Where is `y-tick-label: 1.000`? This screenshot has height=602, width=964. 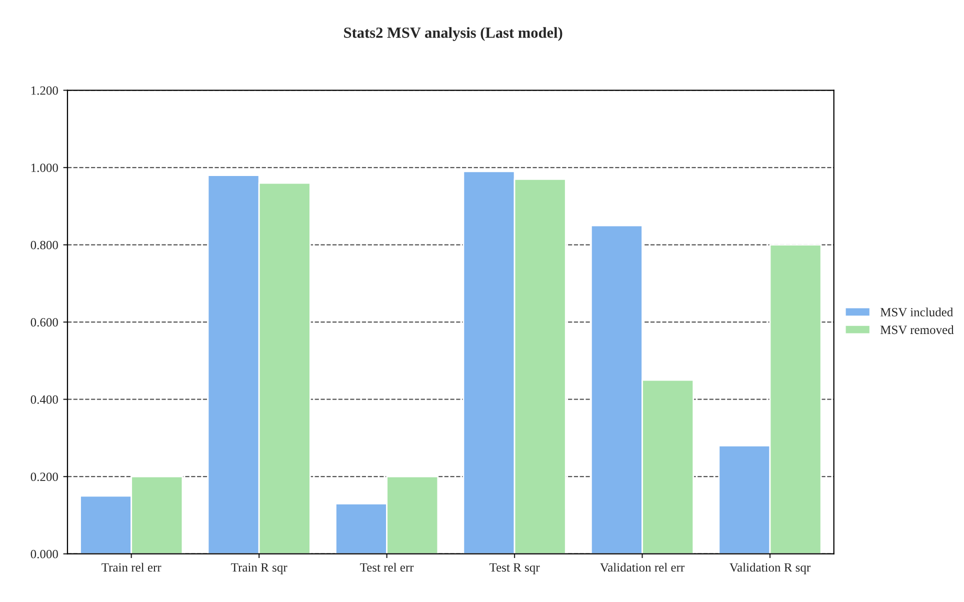
y-tick-label: 1.000 is located at coordinates (44, 168).